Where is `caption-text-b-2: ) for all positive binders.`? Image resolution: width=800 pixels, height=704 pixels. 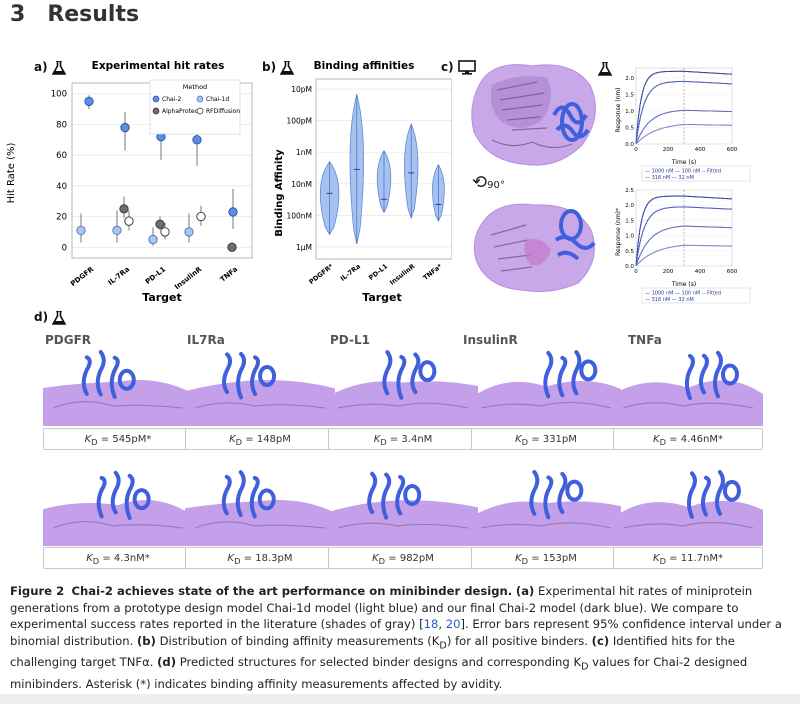 caption-text-b-2: ) for all positive binders. is located at coordinates (517, 640).